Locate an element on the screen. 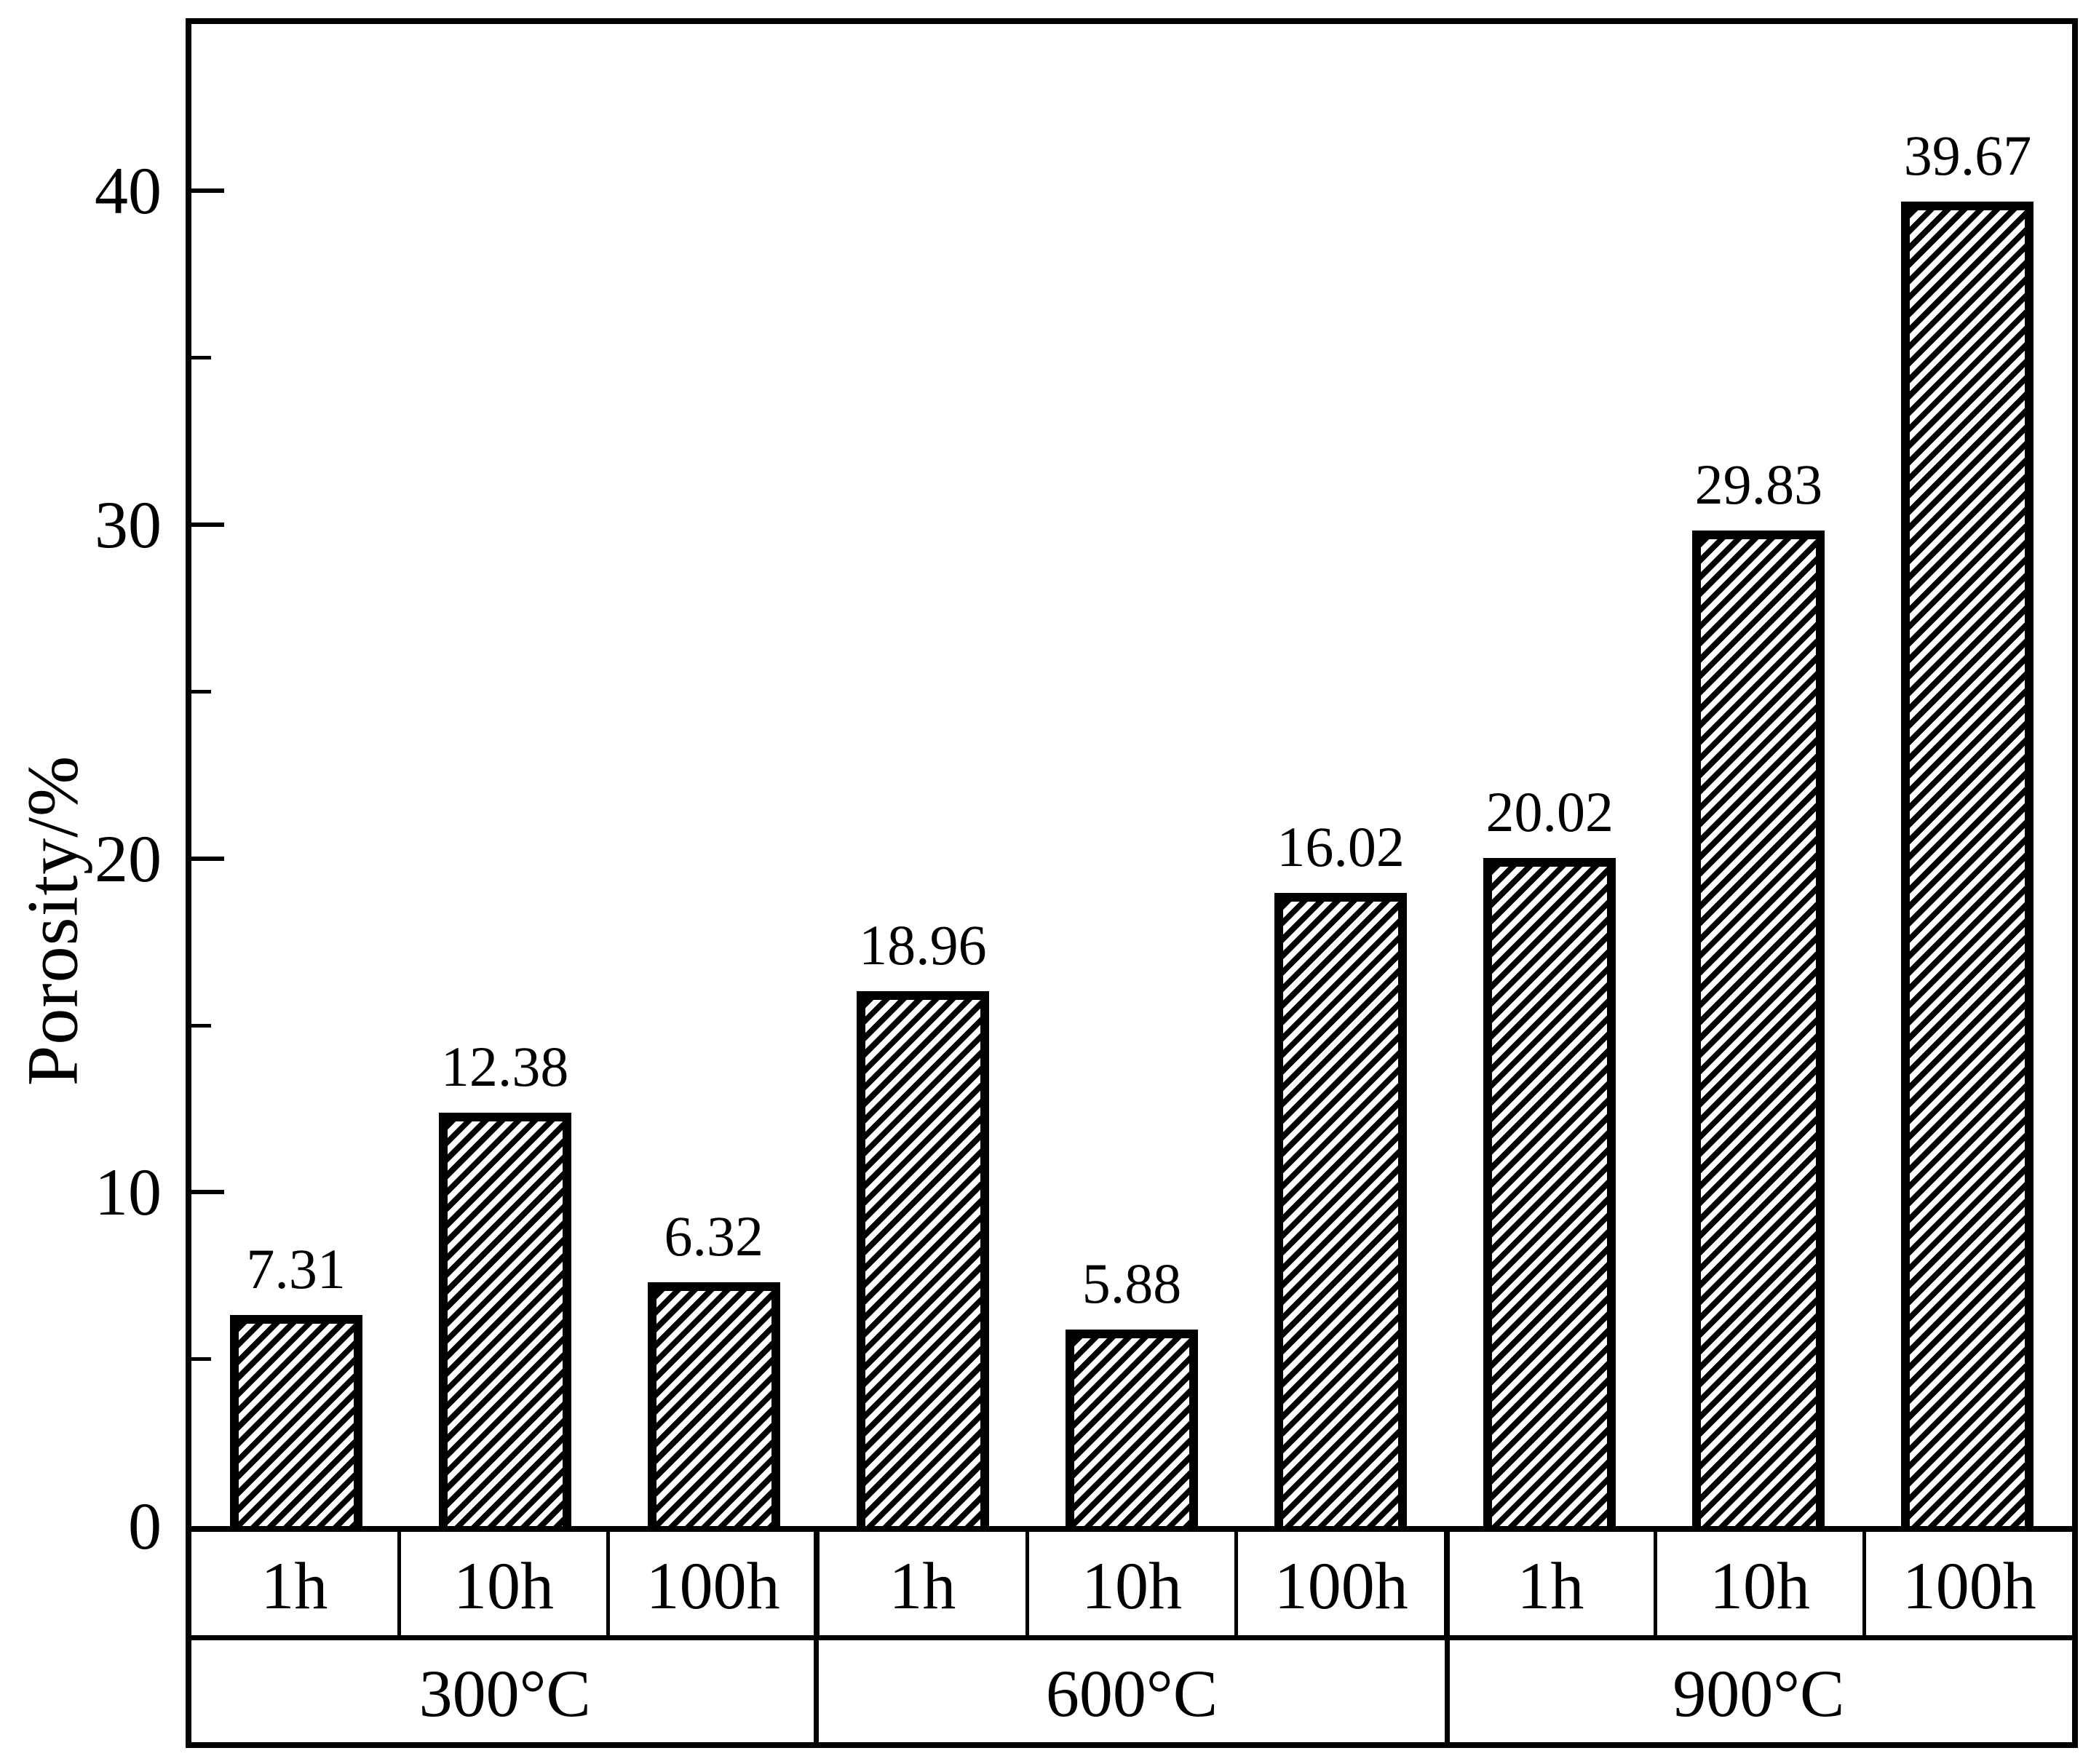 The height and width of the screenshot is (1764, 2091). y-axis-tick-label: 30 is located at coordinates (128, 525).